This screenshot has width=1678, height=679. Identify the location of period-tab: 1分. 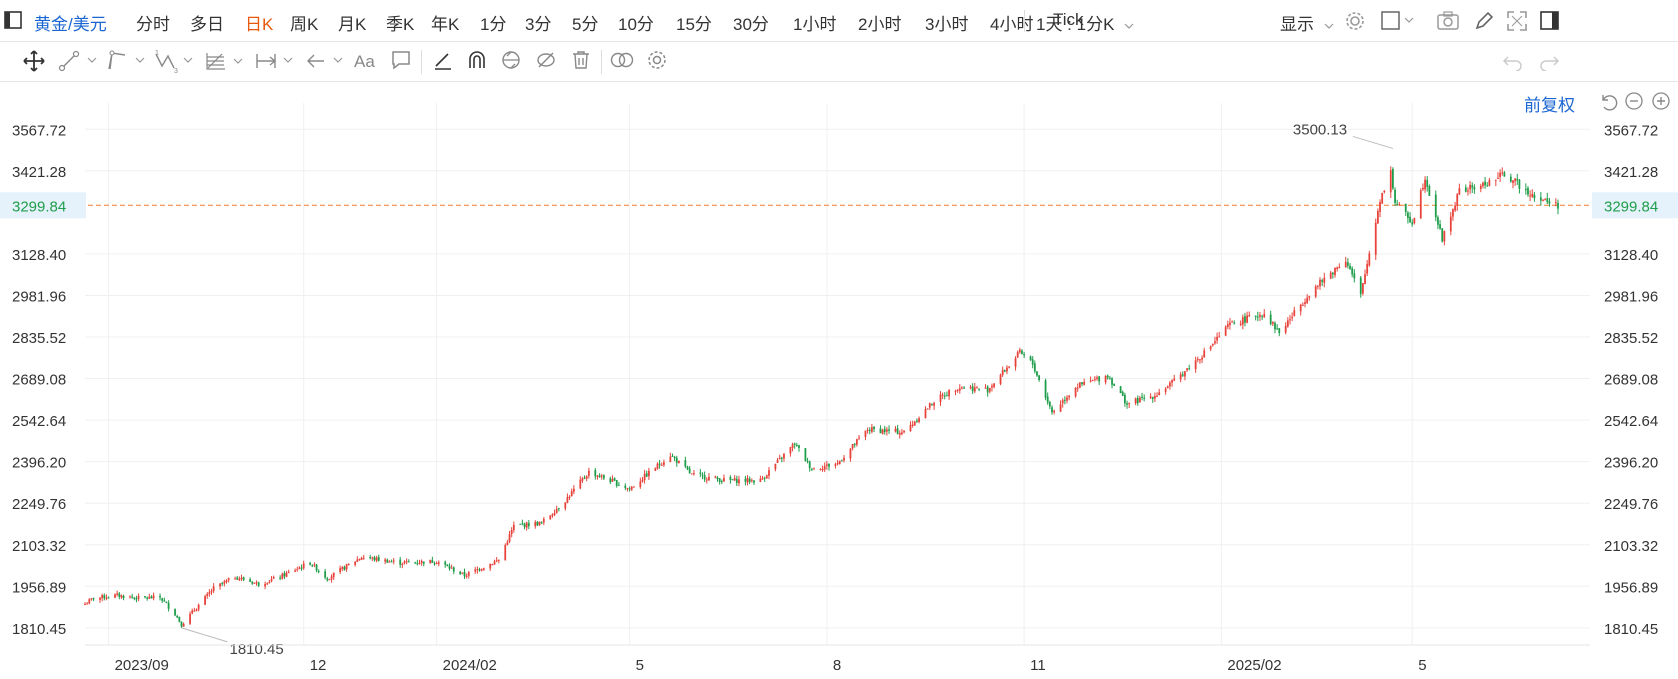
(493, 24).